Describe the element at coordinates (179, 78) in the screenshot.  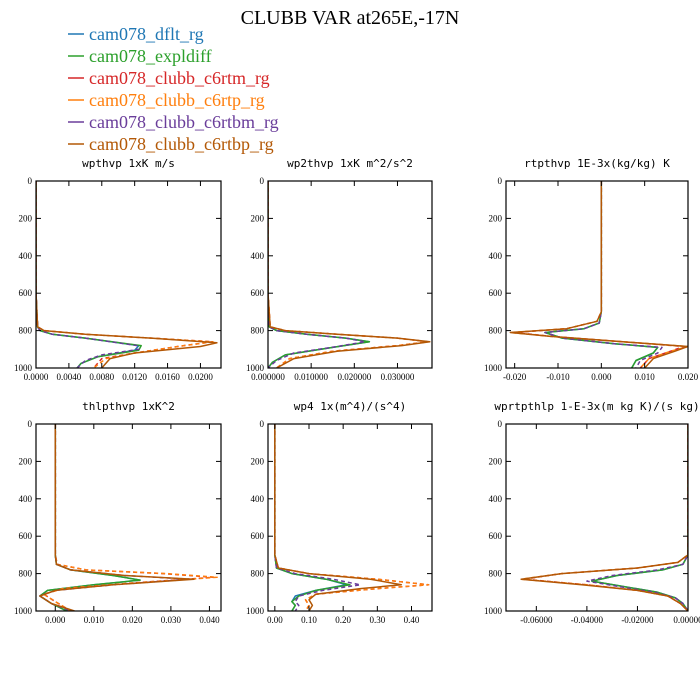
I see `legend-label-cam078_clubb_c6rtm_rg: cam078_clubb_c6rtm_rg` at that location.